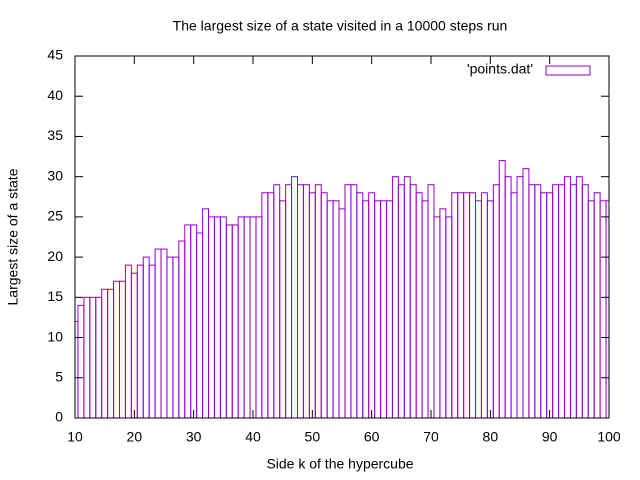 This screenshot has width=640, height=480. I want to click on y-tick-label: 25, so click(55, 216).